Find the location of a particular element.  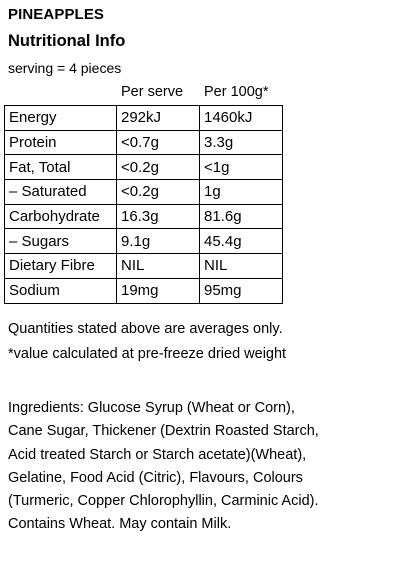

table-row: Carbohydrate 16.3g 81.6g is located at coordinates (143, 216).